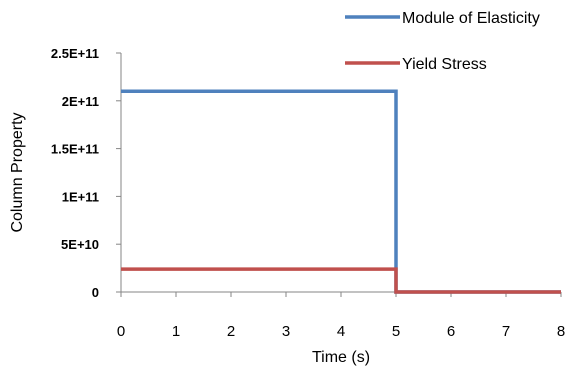  Describe the element at coordinates (17, 172) in the screenshot. I see `y-axis-title: Column Property` at that location.